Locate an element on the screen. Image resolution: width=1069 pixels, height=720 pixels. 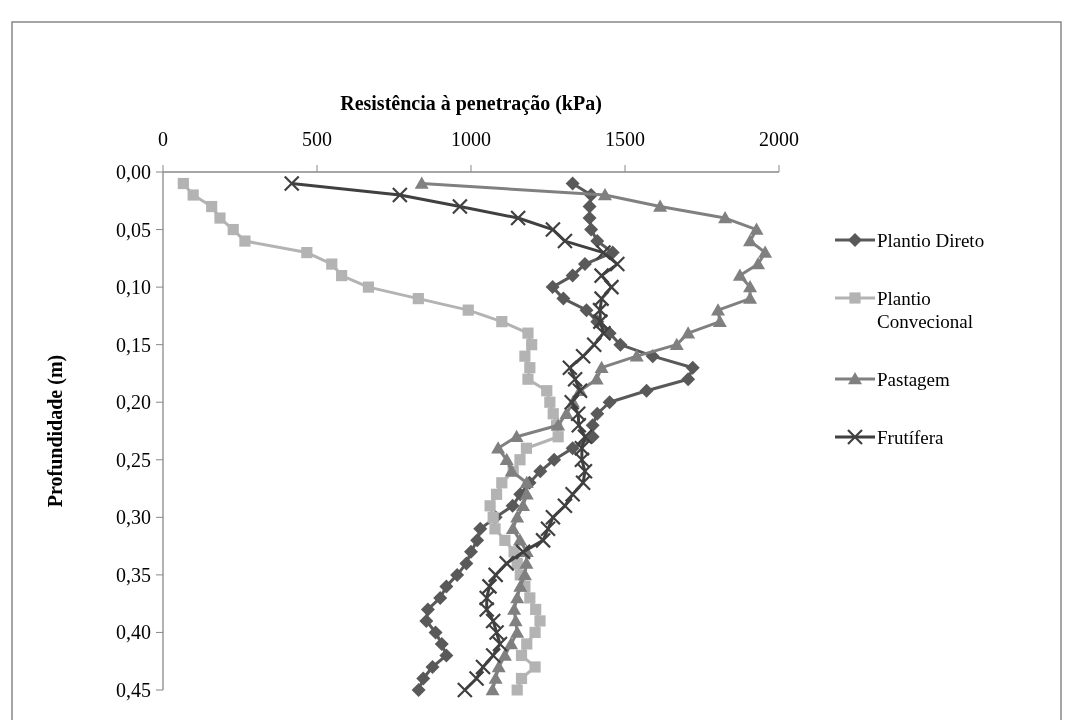
y-tick-label: 0,05 is located at coordinates (133, 229).